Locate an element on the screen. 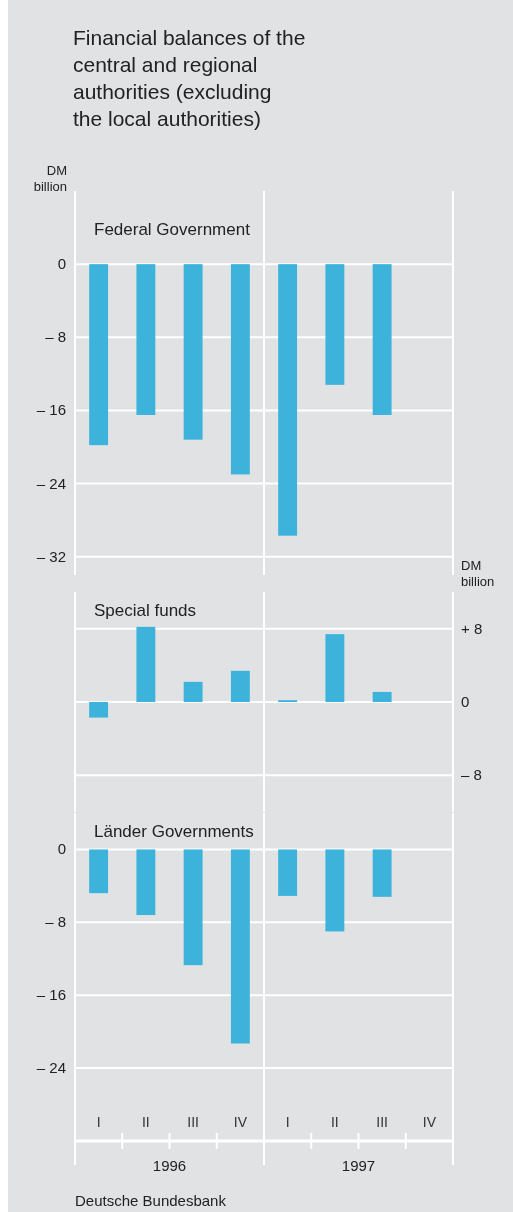  text: Federal Government is located at coordinates (172, 229).